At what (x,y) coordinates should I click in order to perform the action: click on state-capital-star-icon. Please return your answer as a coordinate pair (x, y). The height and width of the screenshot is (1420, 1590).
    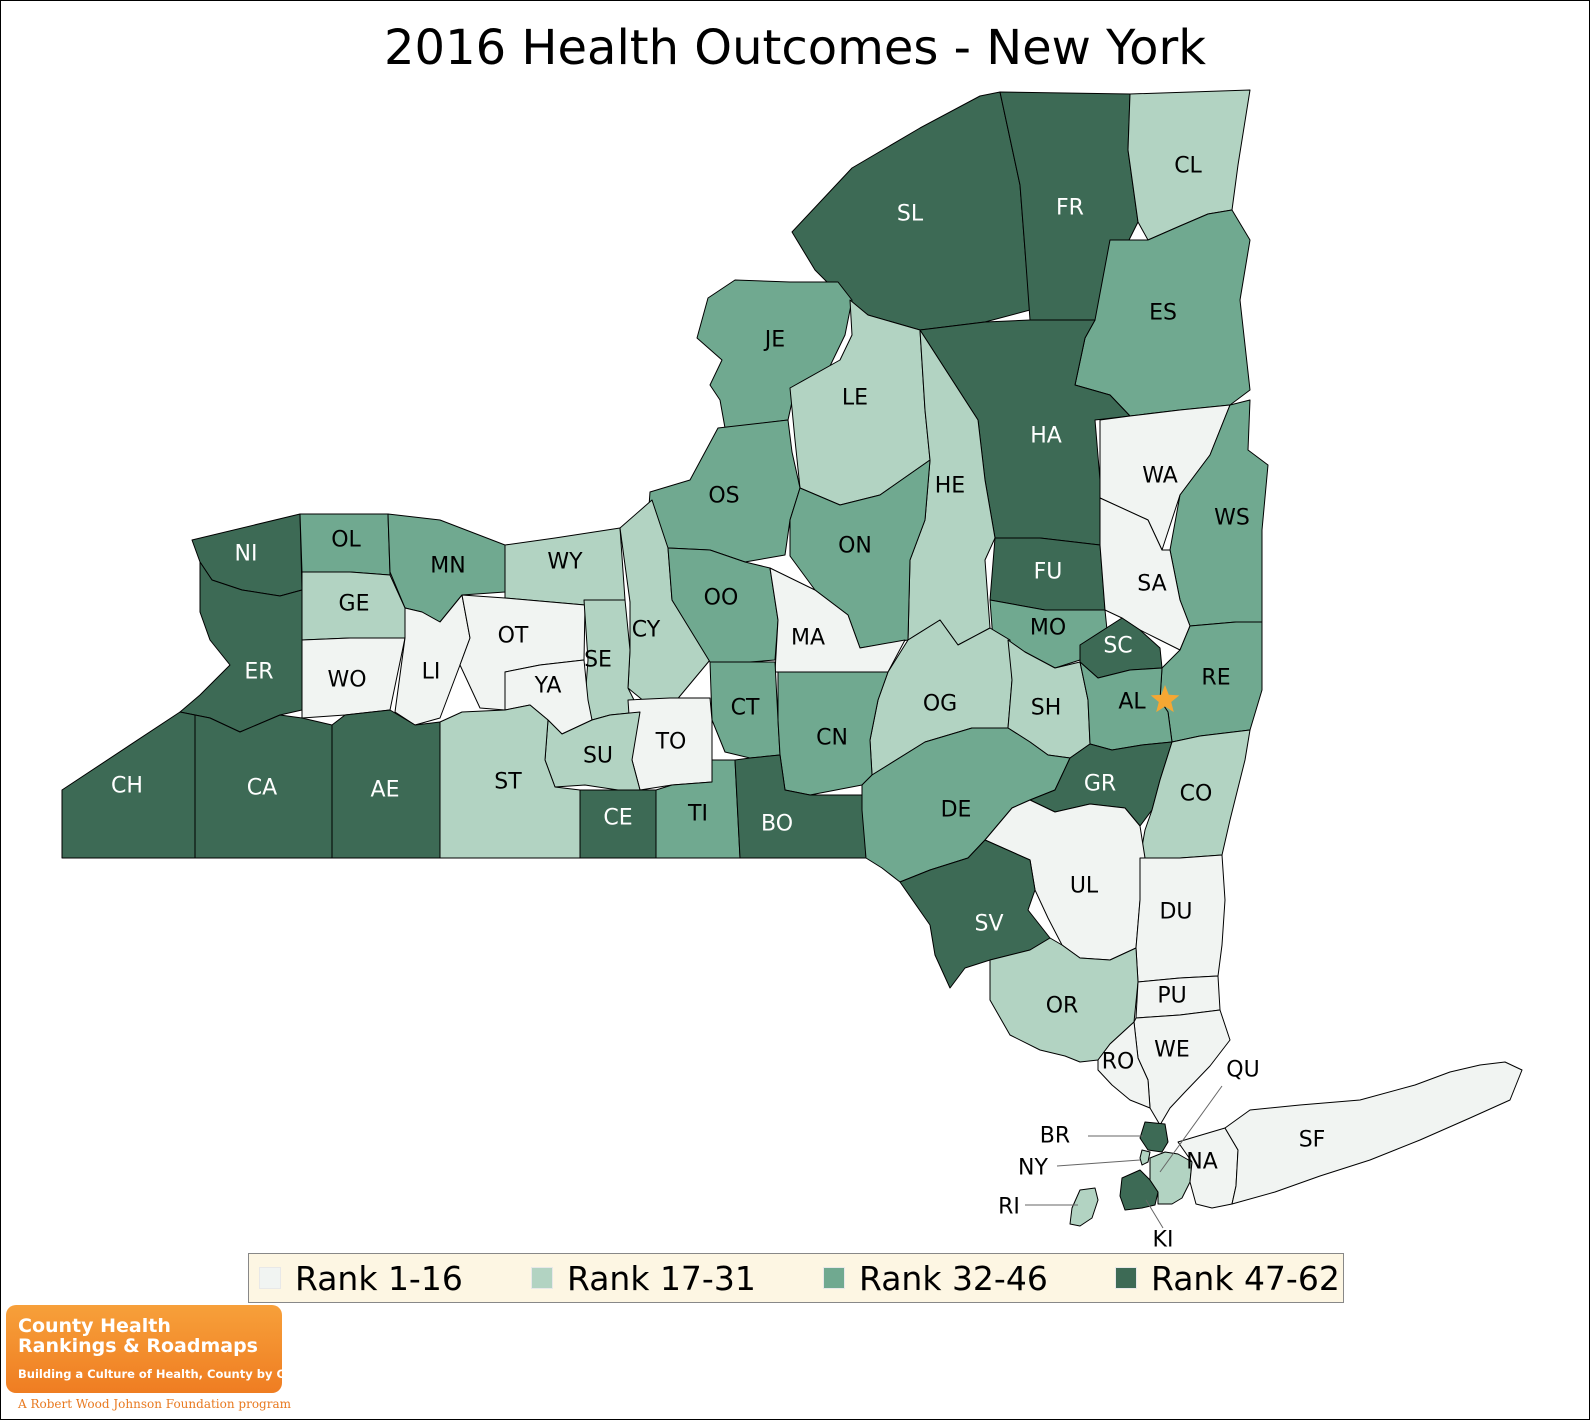
    Looking at the image, I should click on (1165, 699).